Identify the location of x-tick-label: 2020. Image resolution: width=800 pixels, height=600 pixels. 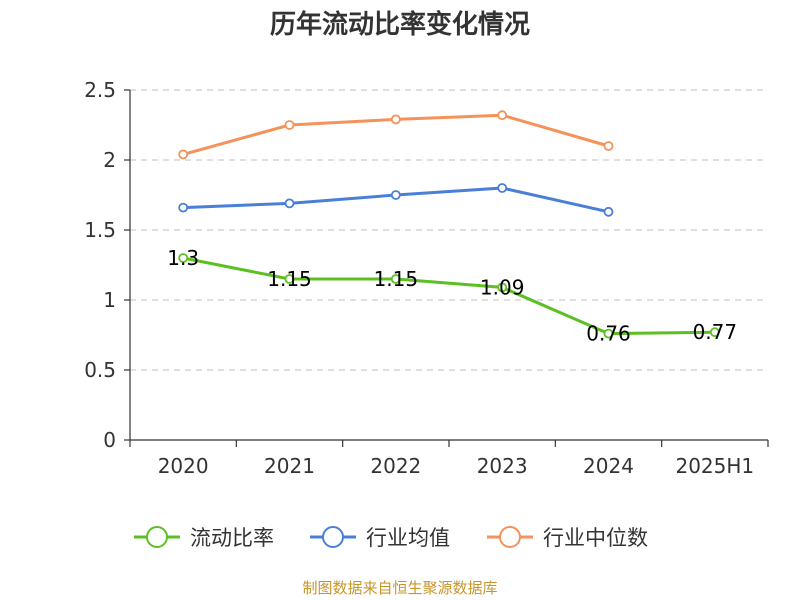
(183, 466).